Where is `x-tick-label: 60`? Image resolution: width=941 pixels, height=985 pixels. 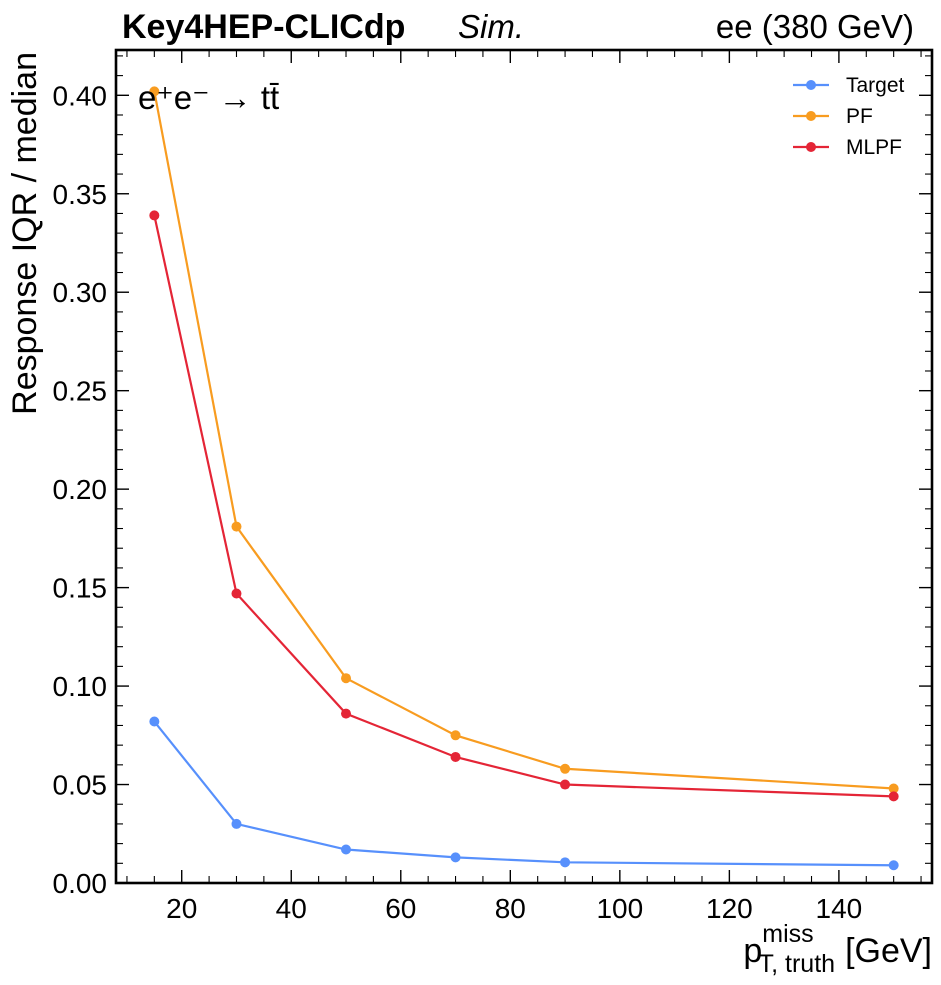
x-tick-label: 60 is located at coordinates (400, 908).